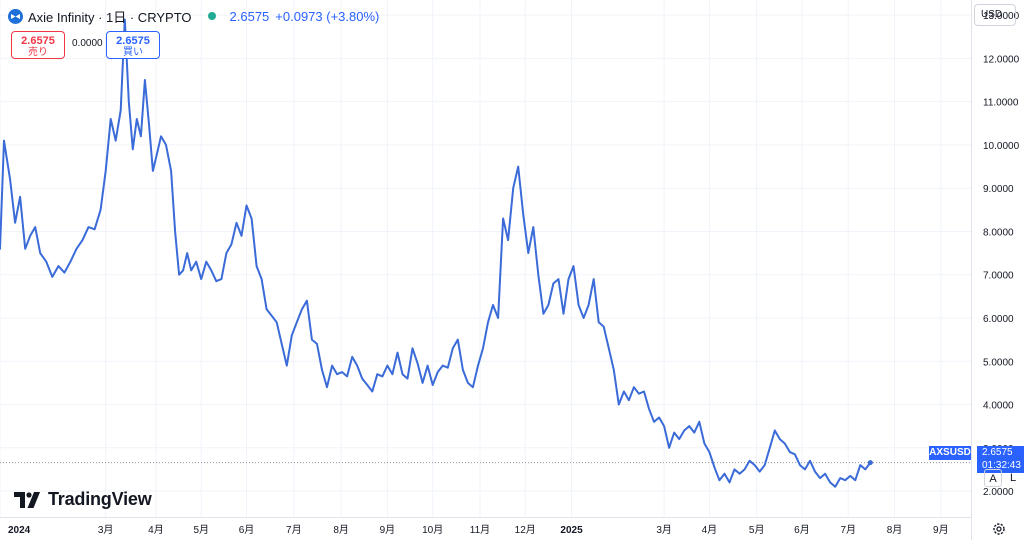  Describe the element at coordinates (998, 406) in the screenshot. I see `y-tick-label: 4.0000` at that location.